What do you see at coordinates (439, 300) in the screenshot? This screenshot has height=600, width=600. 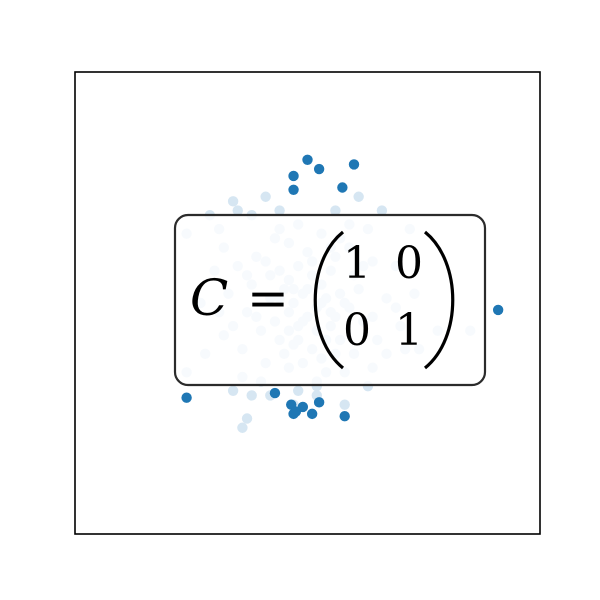 I see `right-paren` at bounding box center [439, 300].